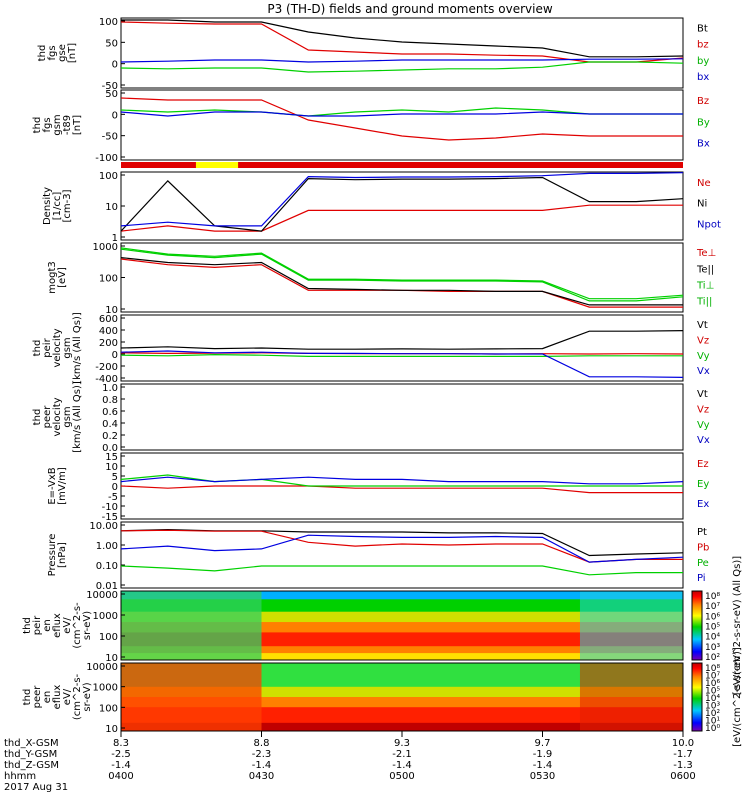 This screenshot has width=750, height=800. I want to click on legend-entry: by, so click(703, 61).